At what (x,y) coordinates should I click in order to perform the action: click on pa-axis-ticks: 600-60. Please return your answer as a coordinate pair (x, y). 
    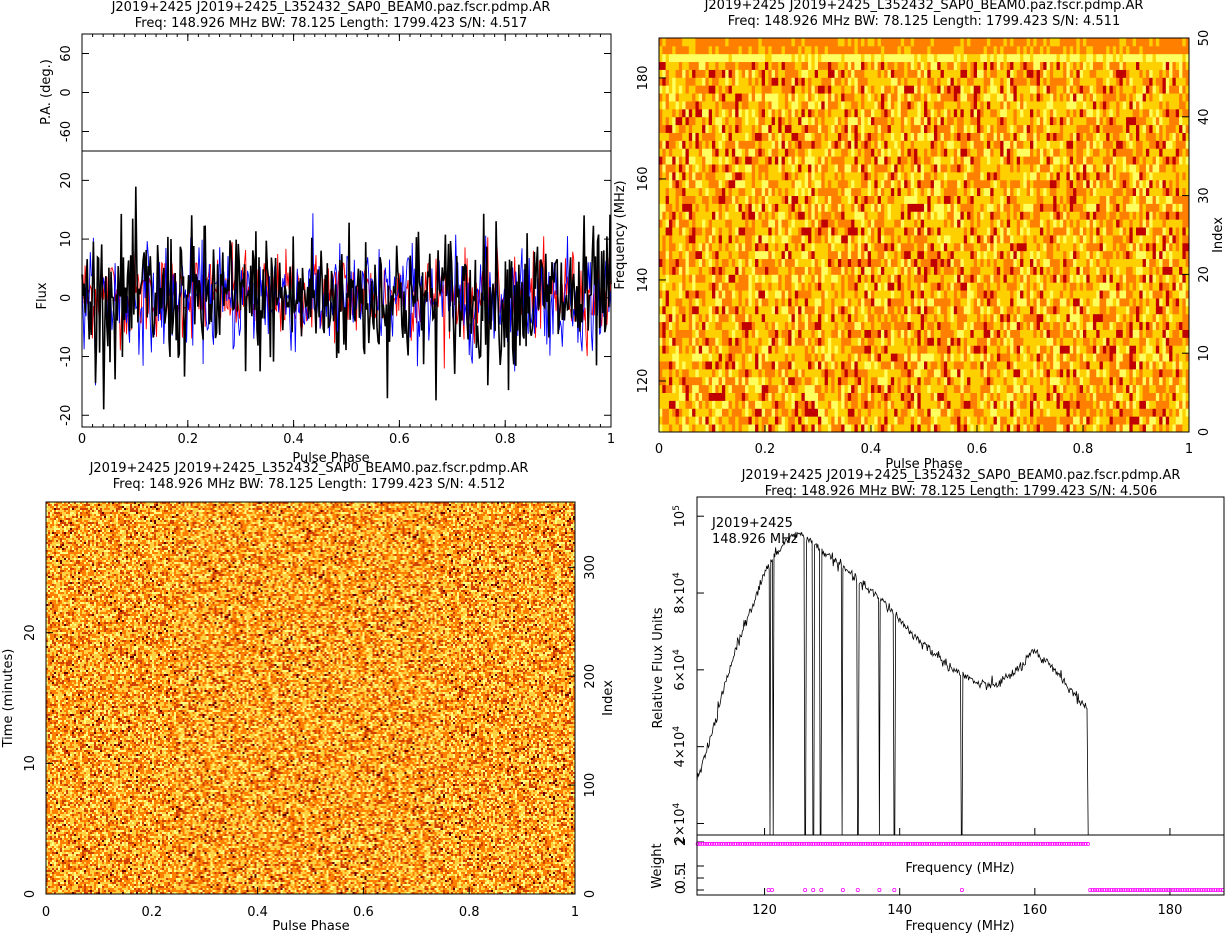
    Looking at the image, I should click on (335, 93).